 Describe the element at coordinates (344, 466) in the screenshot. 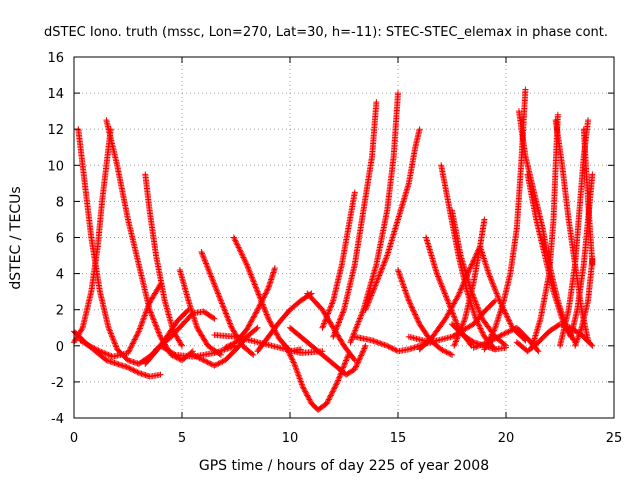

I see `x-axis-label: GPS time / hours of day 225 of year 2008` at that location.